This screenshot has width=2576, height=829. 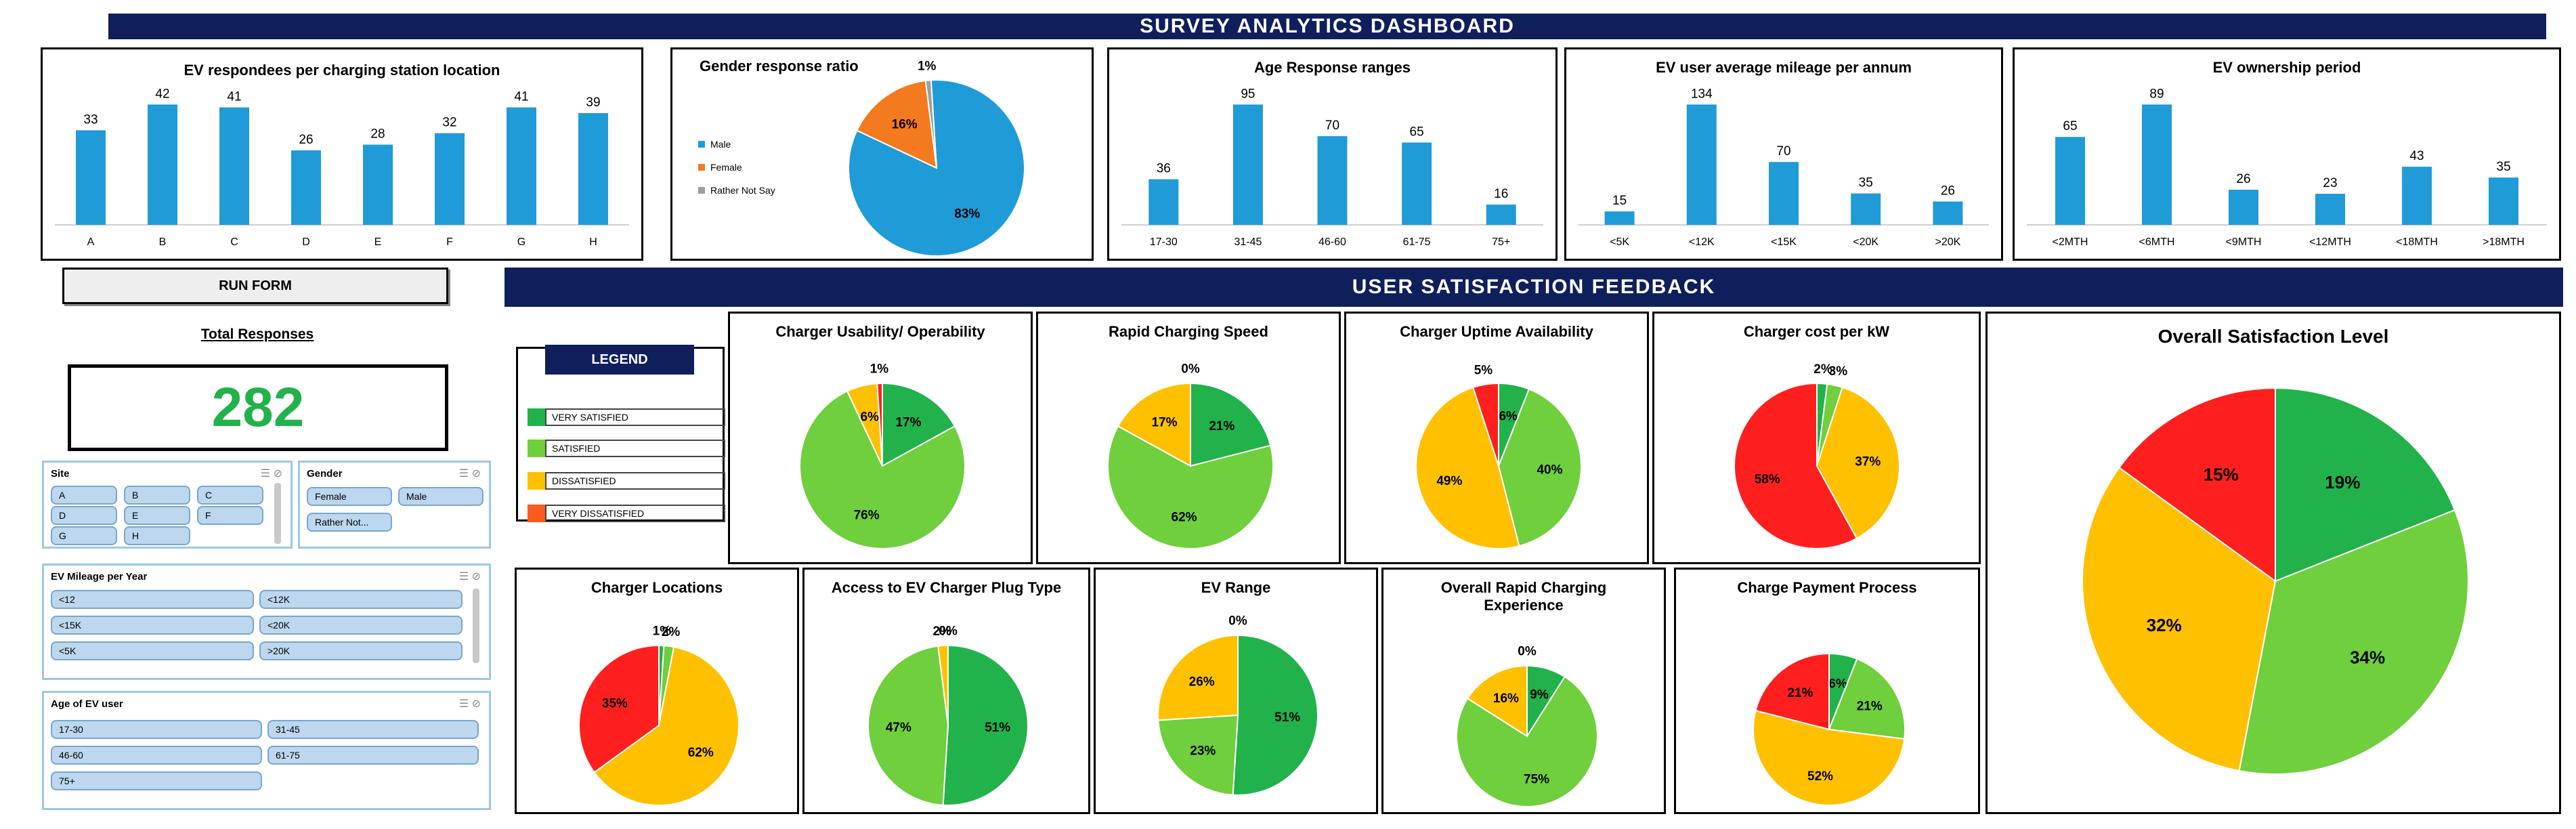 I want to click on site-chip-a: A, so click(x=84, y=495).